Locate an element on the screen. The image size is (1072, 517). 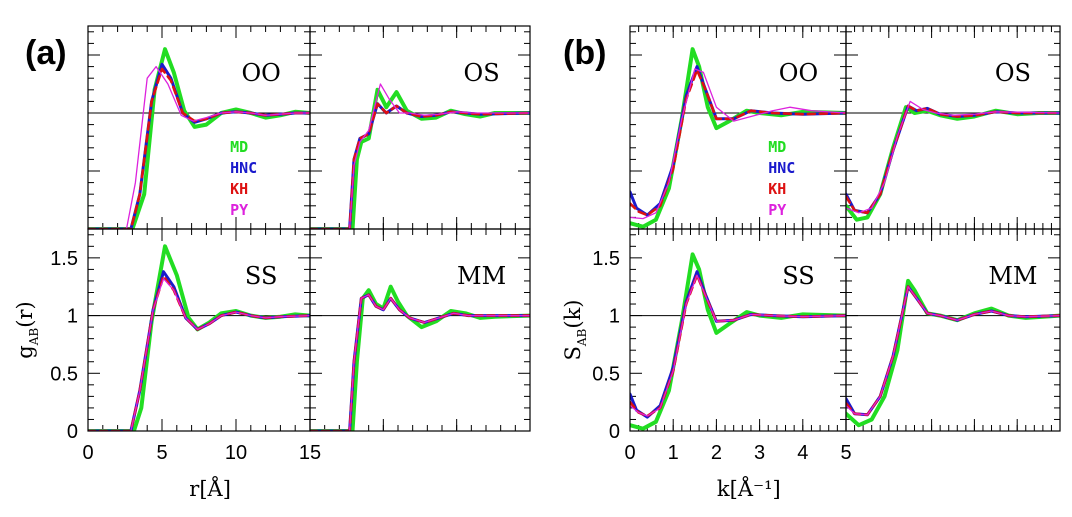
panel-b-oo: OO is located at coordinates (738, 127).